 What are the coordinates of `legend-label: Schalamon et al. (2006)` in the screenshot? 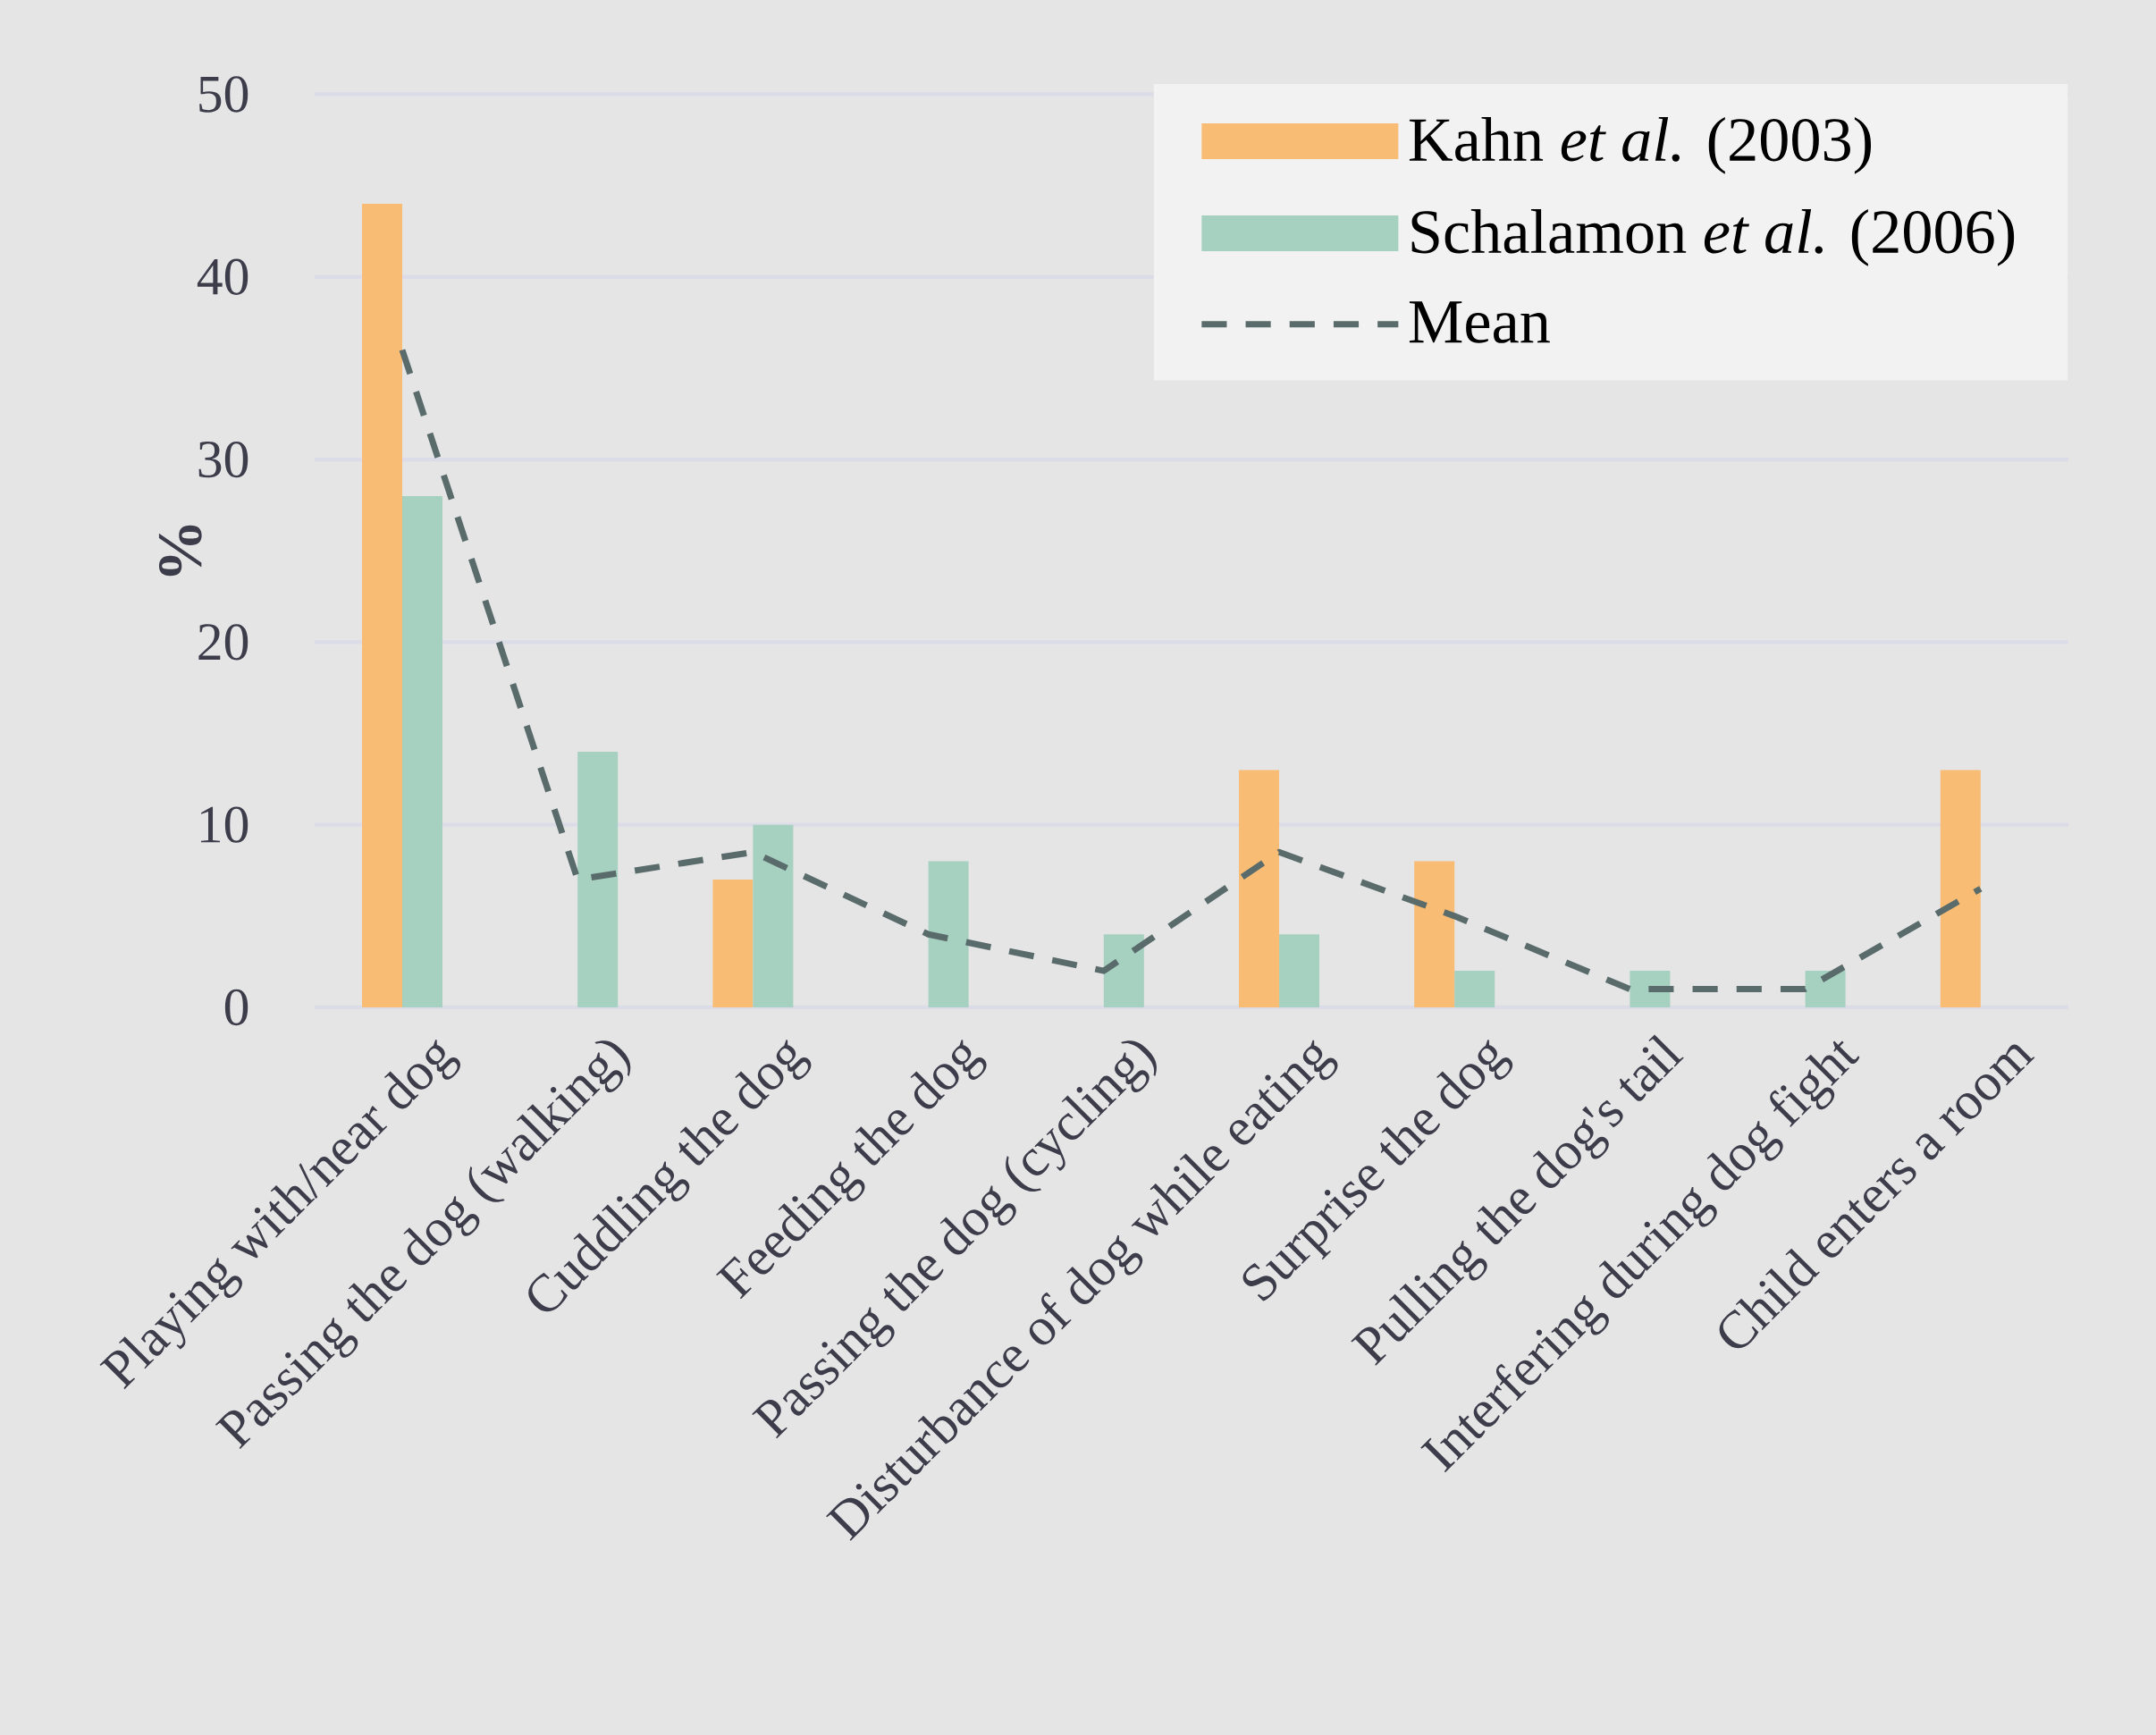 It's located at (1713, 238).